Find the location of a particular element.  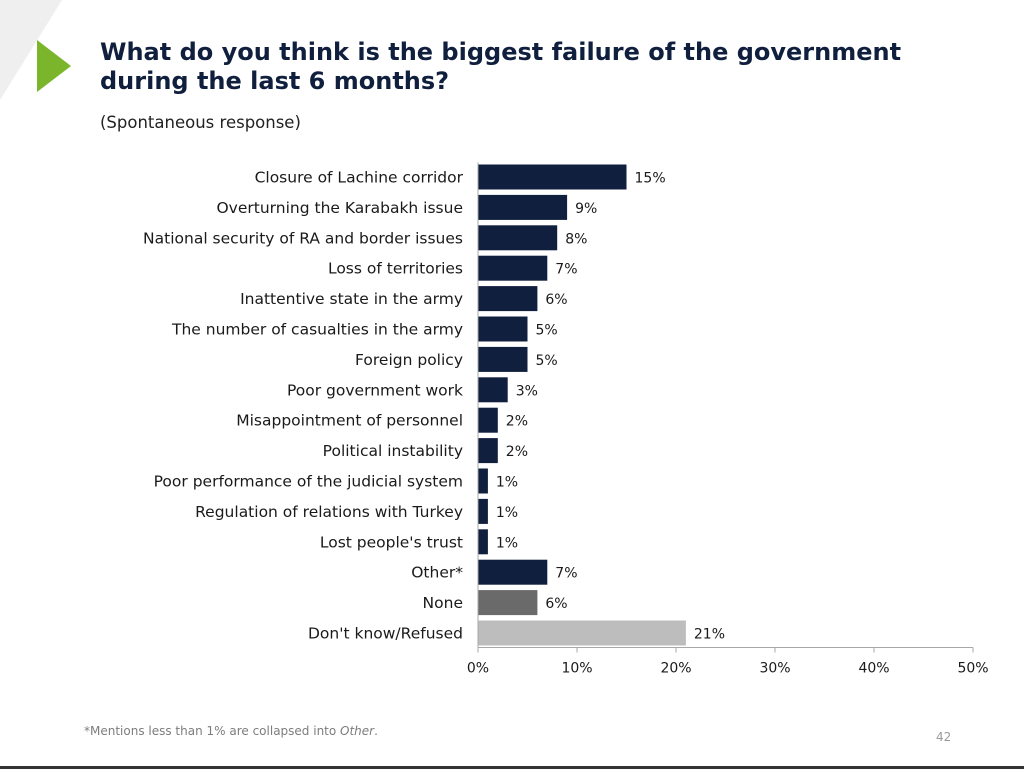

category-label: Foreign policy is located at coordinates (409, 360).